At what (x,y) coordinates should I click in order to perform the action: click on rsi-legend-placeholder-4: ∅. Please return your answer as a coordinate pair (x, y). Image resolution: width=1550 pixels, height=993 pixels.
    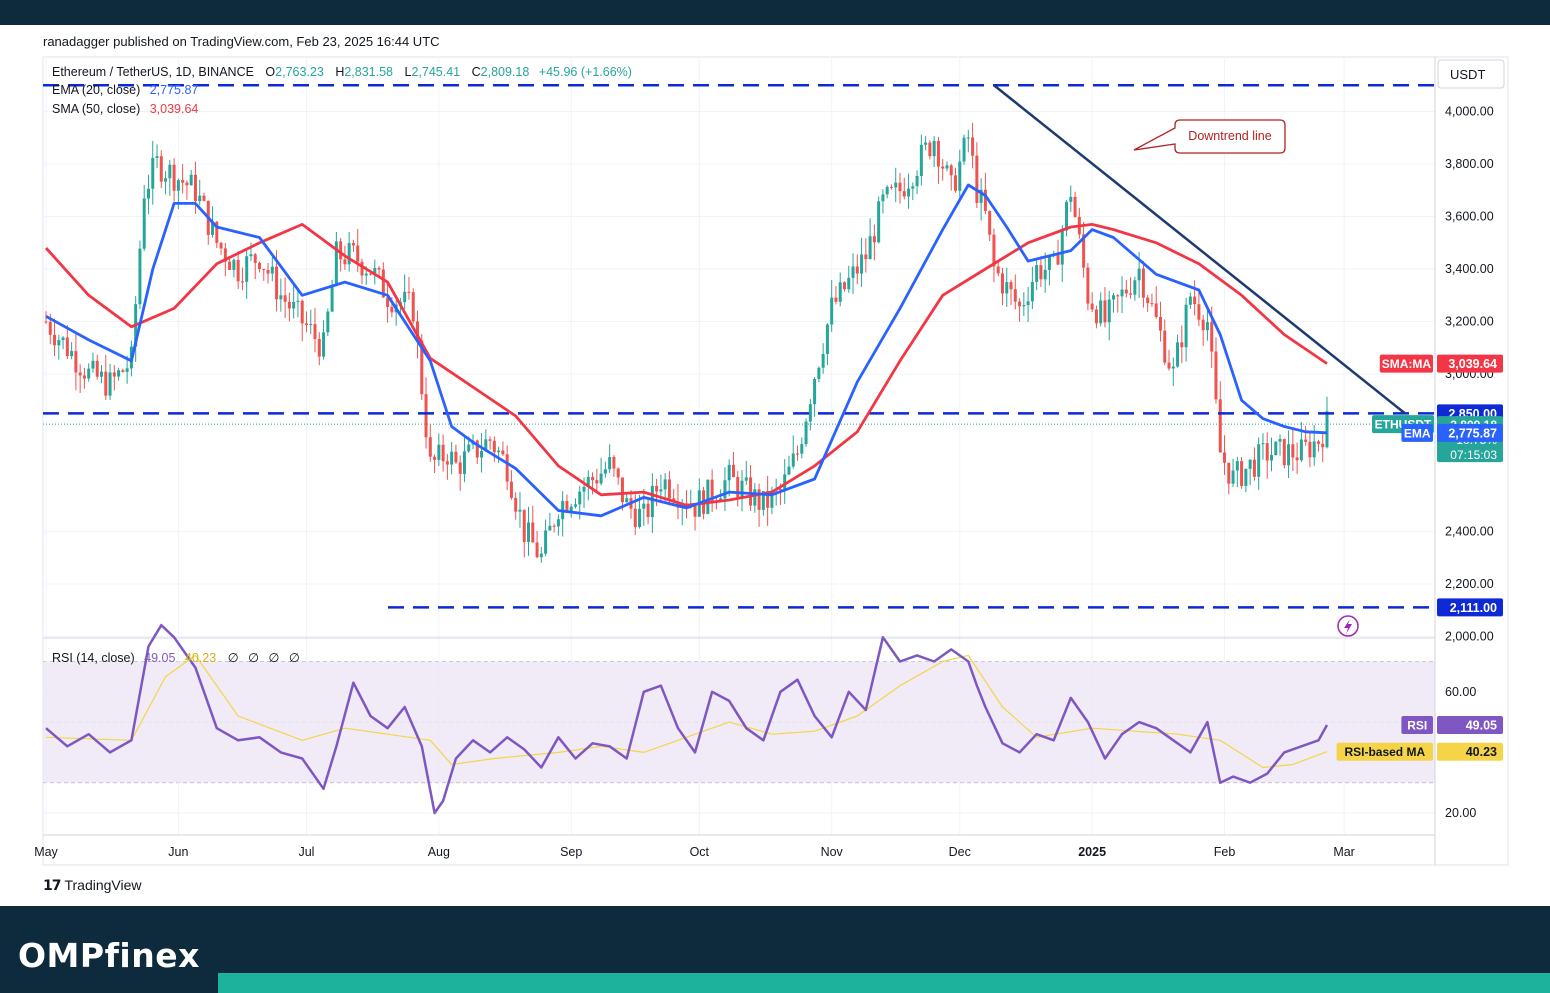
    Looking at the image, I should click on (294, 658).